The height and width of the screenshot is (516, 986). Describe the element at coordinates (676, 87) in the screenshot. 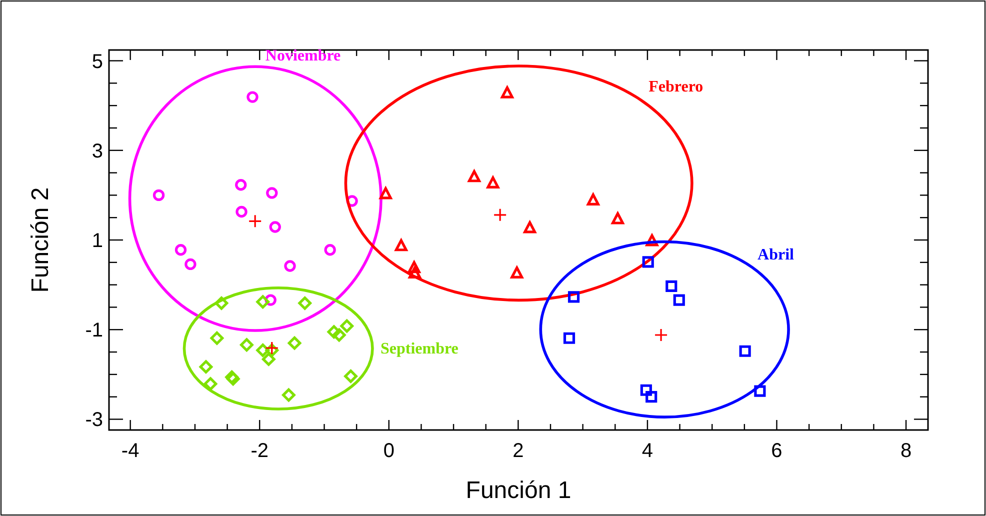

I see `text: Febrero` at that location.